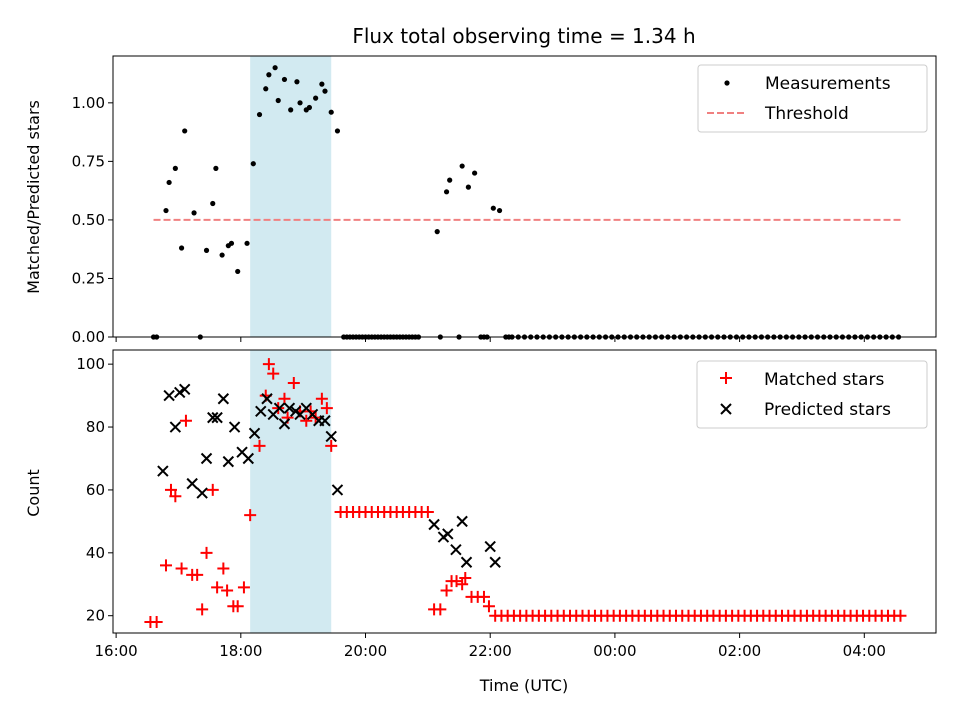 This screenshot has width=960, height=720. I want to click on top-highlight-span, so click(291, 196).